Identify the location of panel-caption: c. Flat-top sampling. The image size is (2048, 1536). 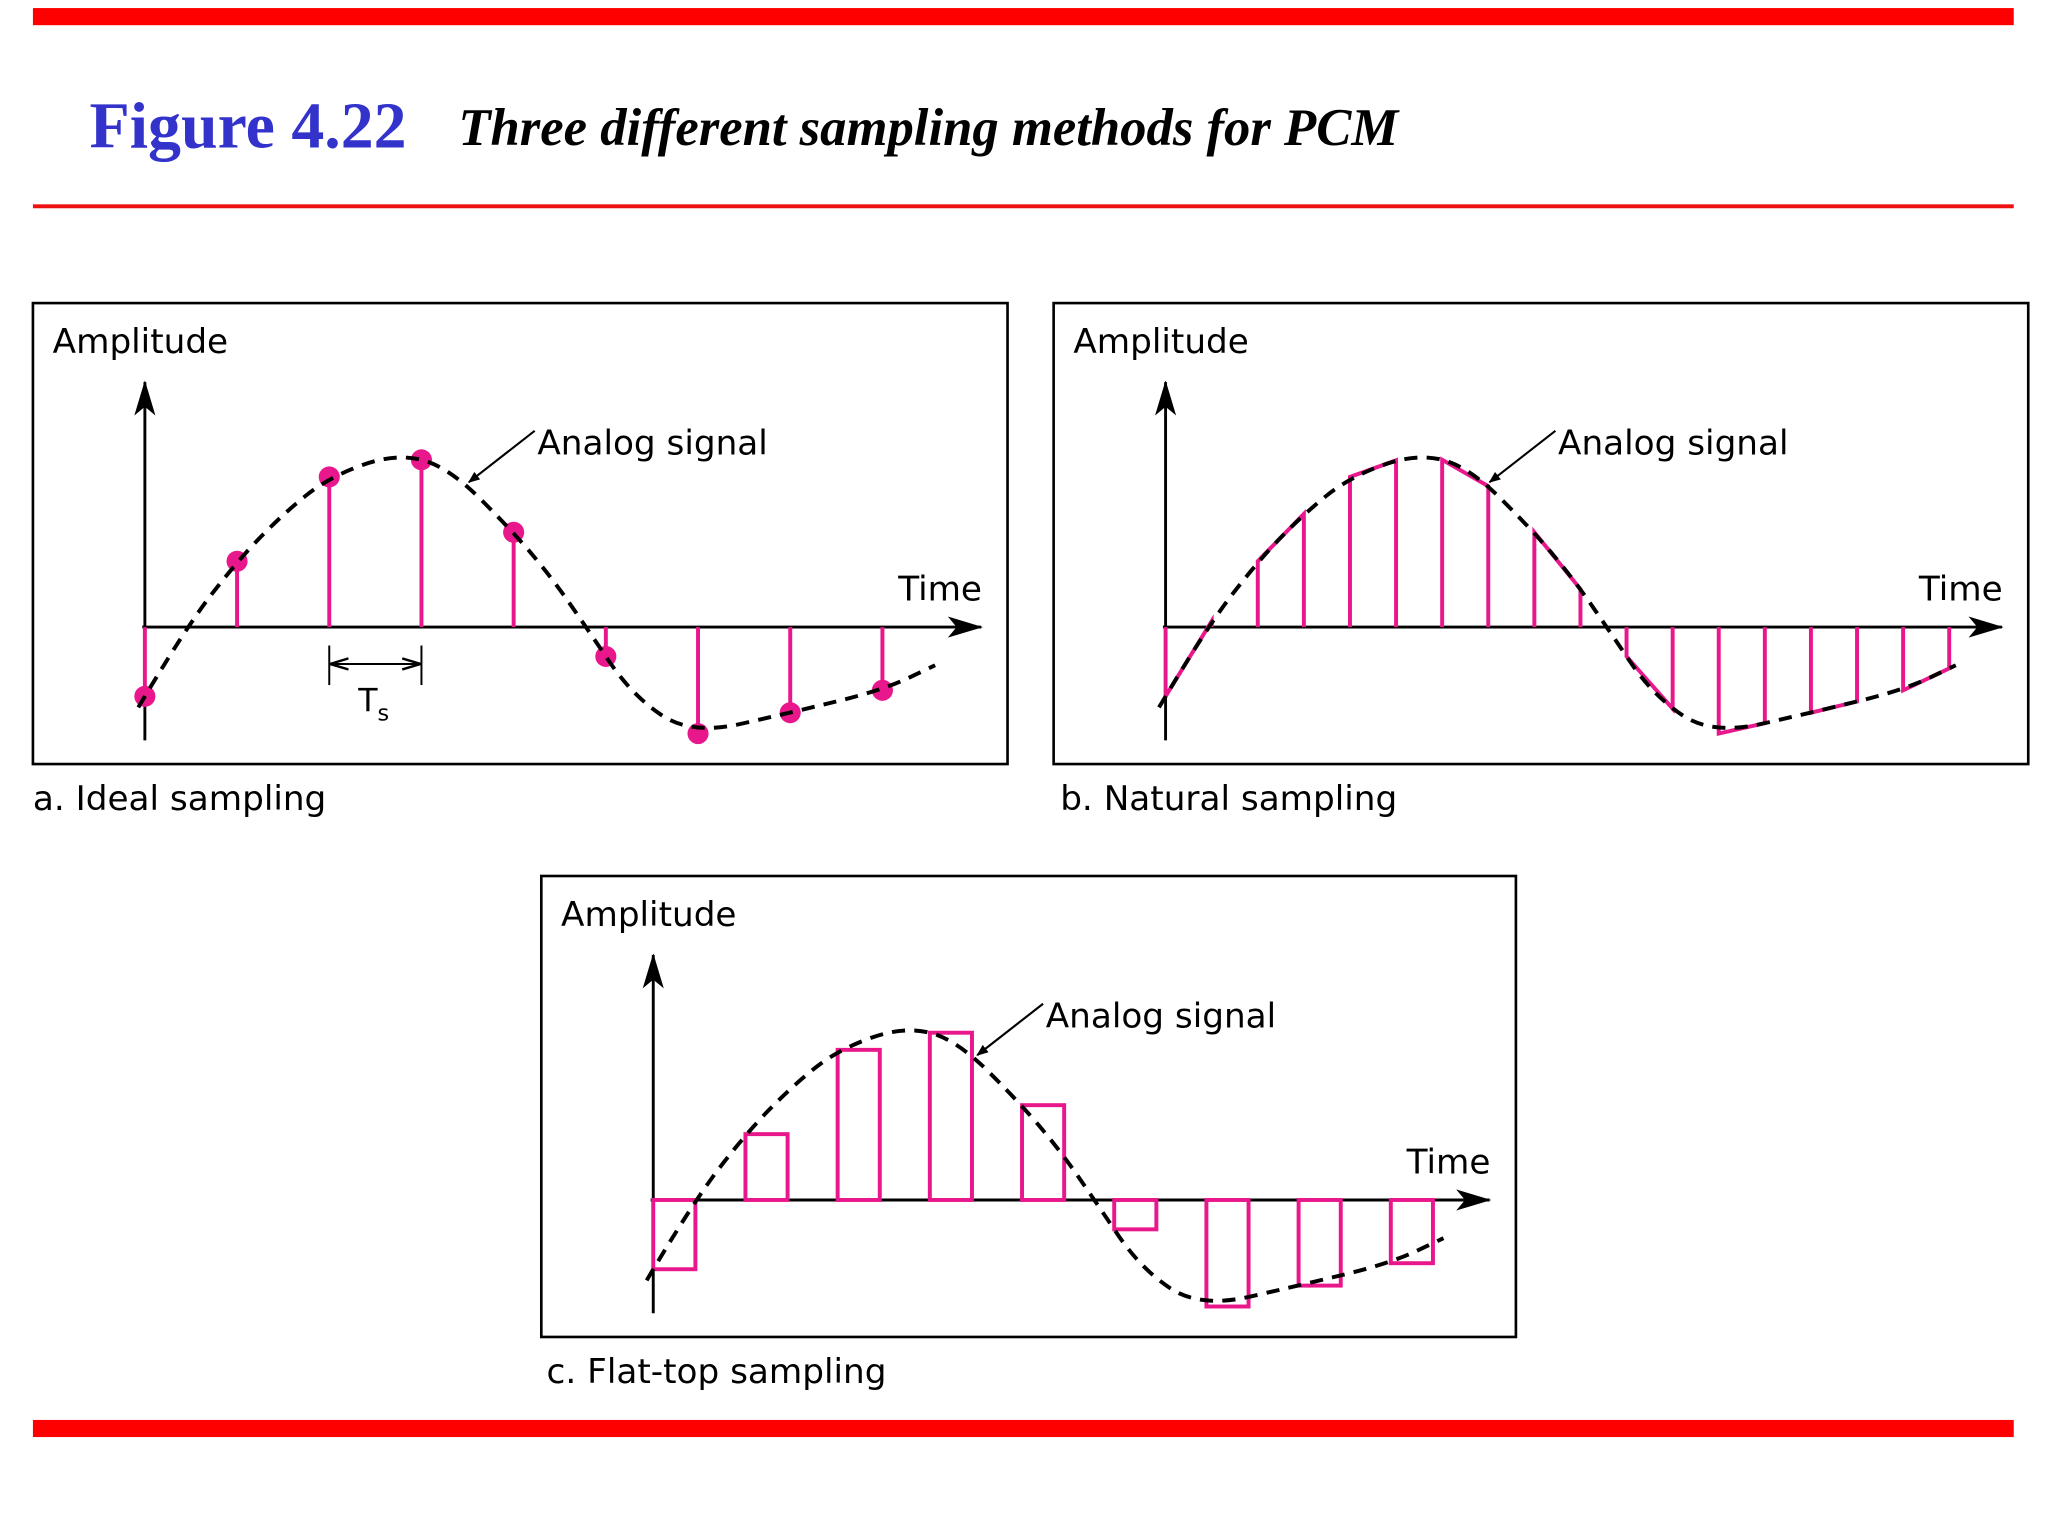
(717, 1372).